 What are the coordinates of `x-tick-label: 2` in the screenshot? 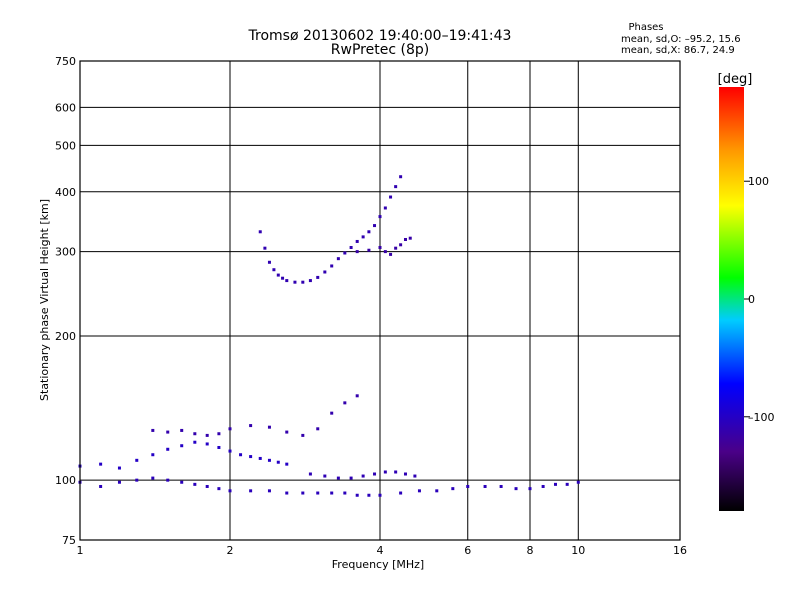 It's located at (230, 550).